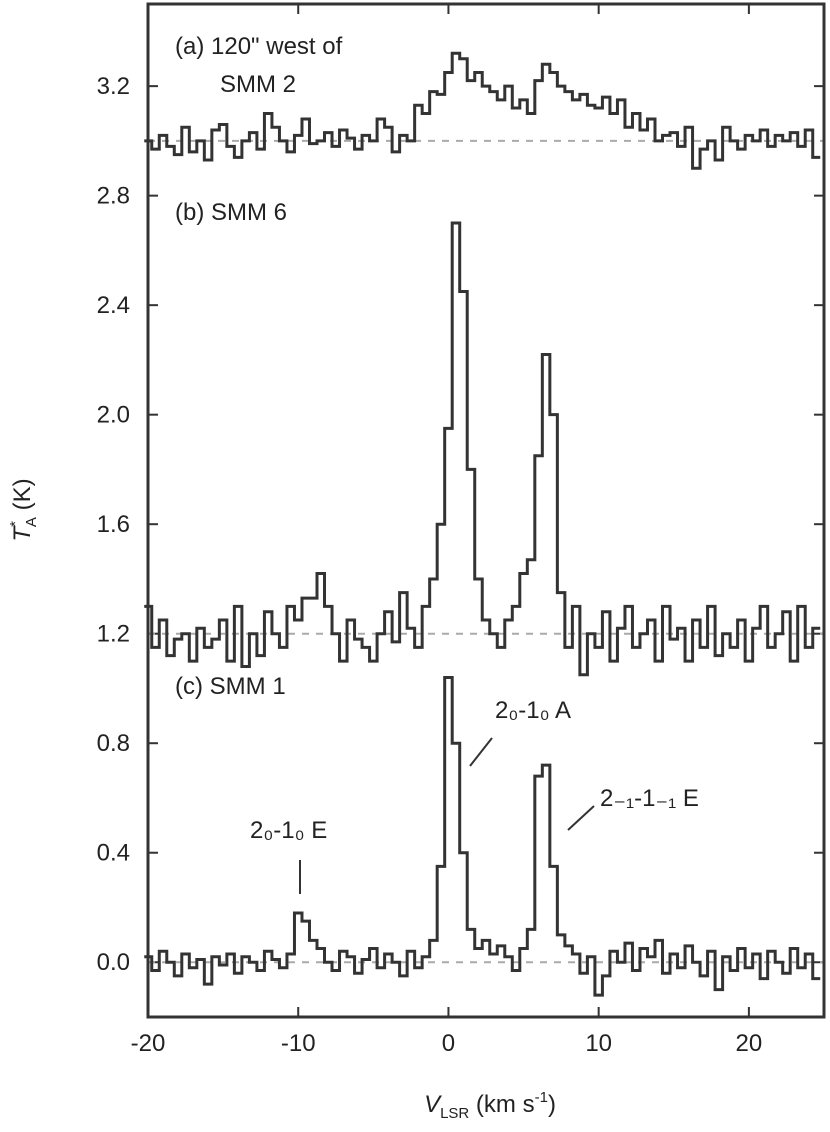 This screenshot has width=830, height=1132. Describe the element at coordinates (482, 110) in the screenshot. I see `spectrum` at that location.